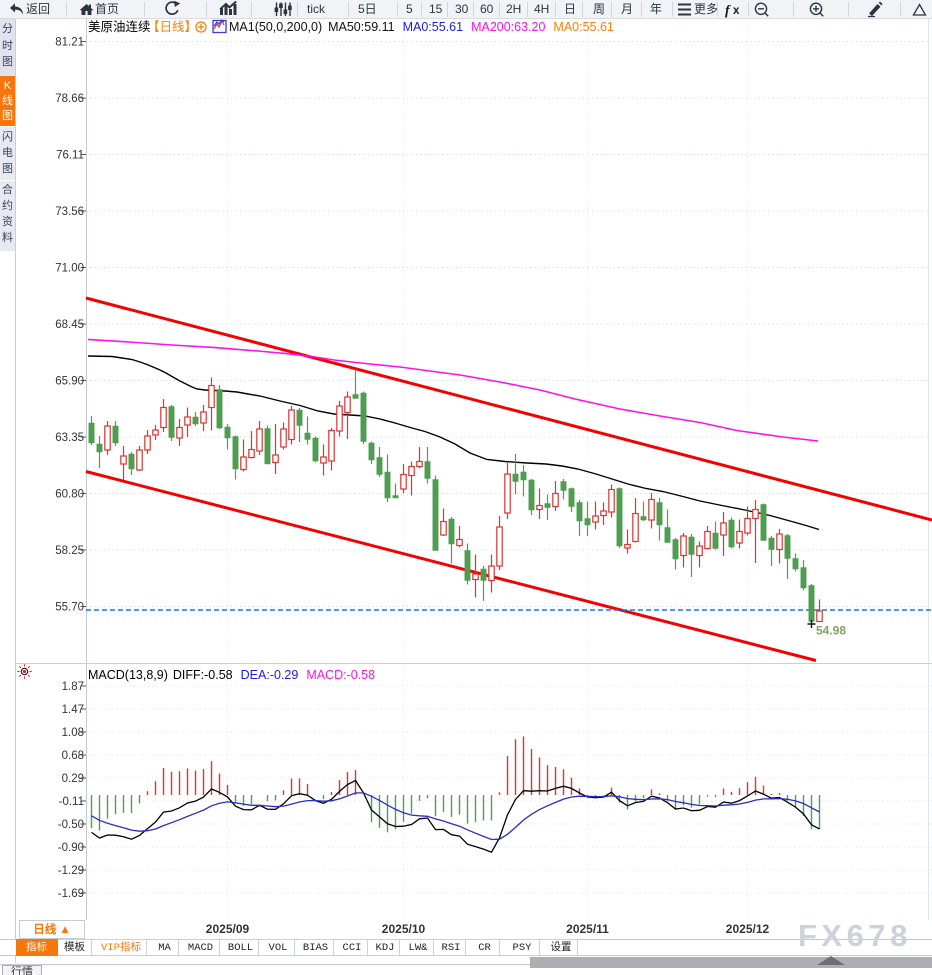 The image size is (932, 975). Describe the element at coordinates (73, 687) in the screenshot. I see `svg-text: 1.87` at that location.